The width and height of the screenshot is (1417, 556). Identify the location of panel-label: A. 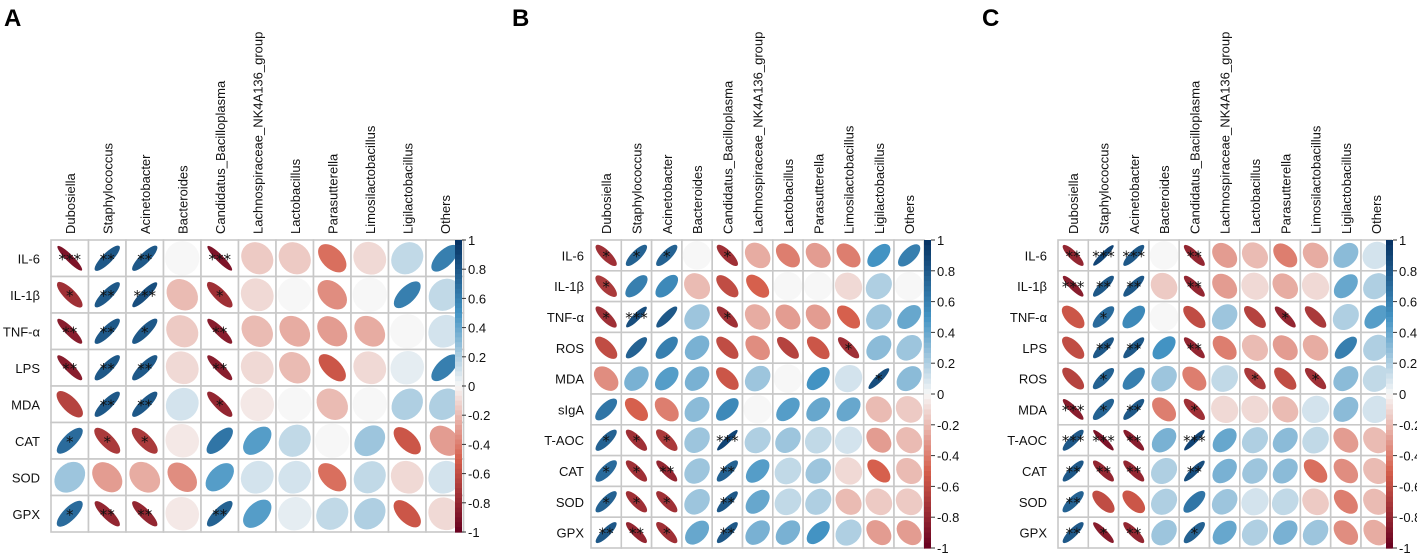
(12, 18).